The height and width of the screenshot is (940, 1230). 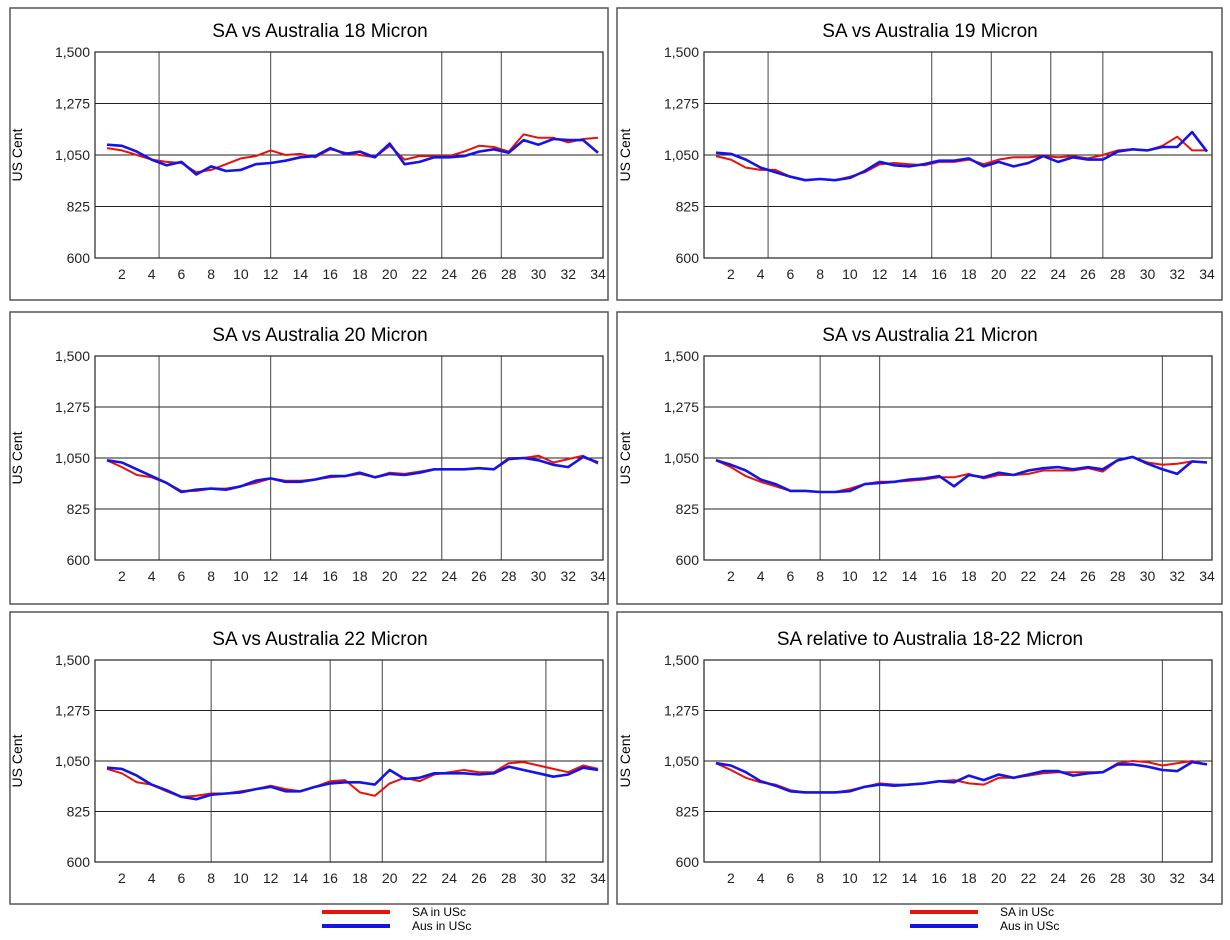 What do you see at coordinates (539, 878) in the screenshot?
I see `x-tick-label: 30` at bounding box center [539, 878].